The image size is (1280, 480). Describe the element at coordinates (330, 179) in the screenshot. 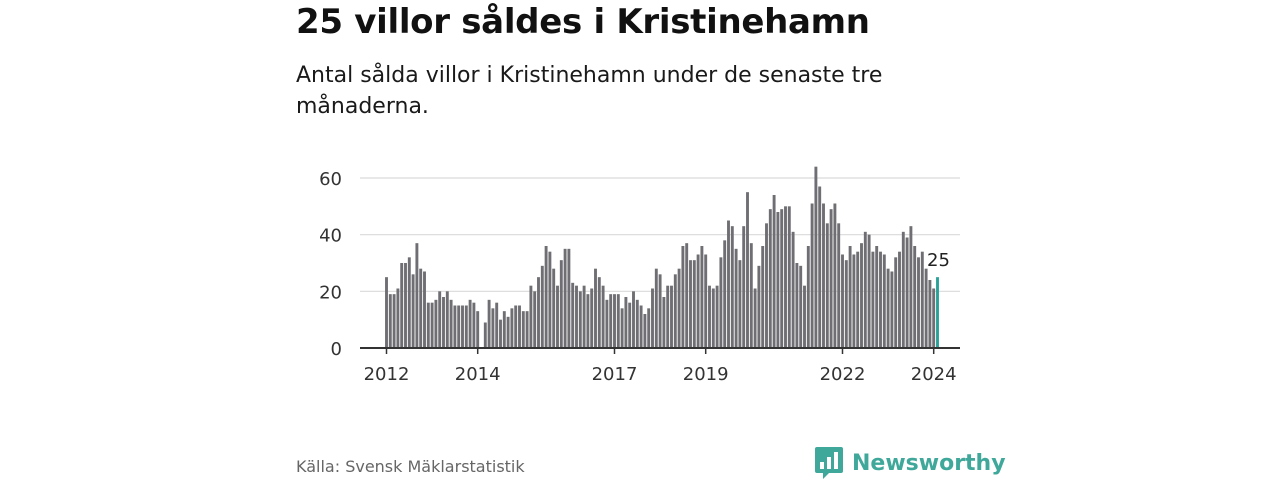

I see `y-tick-label: 60` at that location.